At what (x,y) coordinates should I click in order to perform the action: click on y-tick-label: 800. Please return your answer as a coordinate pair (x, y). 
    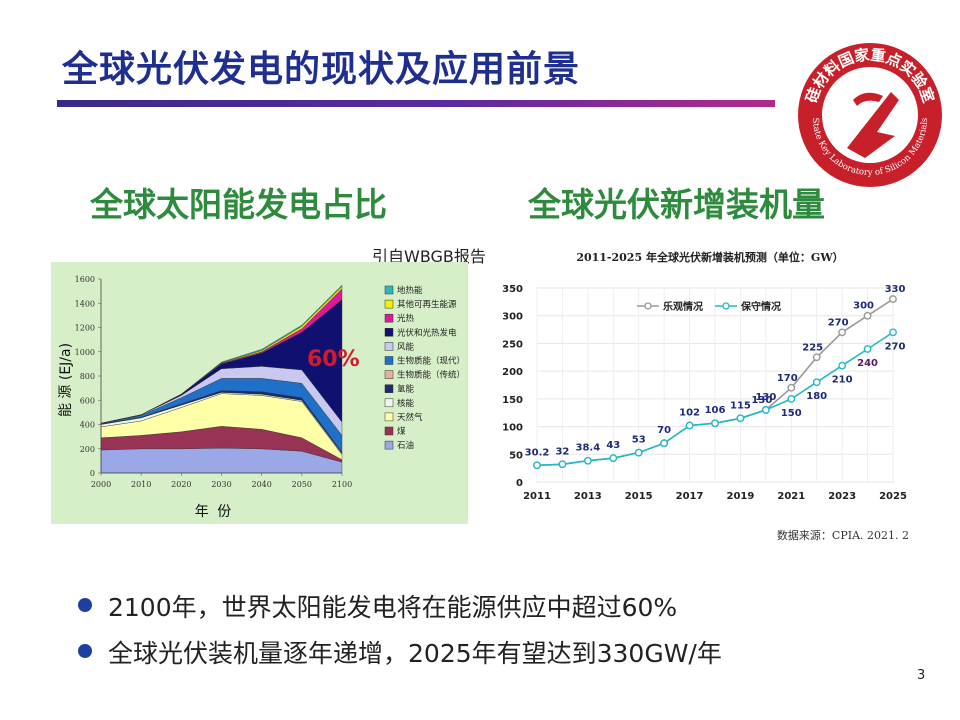
    Looking at the image, I should click on (87, 376).